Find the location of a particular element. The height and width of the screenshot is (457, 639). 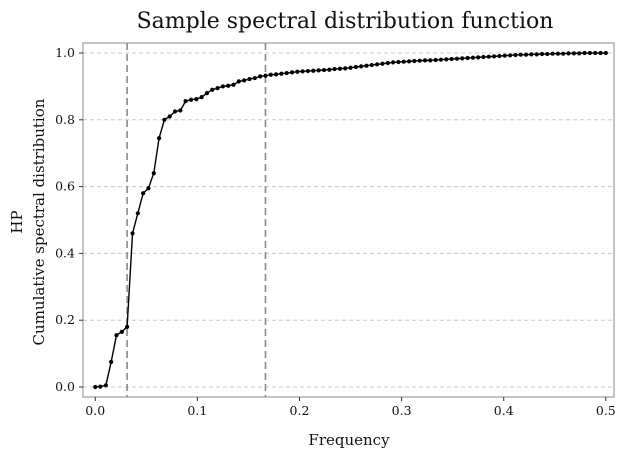

x-tick-label: 0.1 is located at coordinates (197, 410).